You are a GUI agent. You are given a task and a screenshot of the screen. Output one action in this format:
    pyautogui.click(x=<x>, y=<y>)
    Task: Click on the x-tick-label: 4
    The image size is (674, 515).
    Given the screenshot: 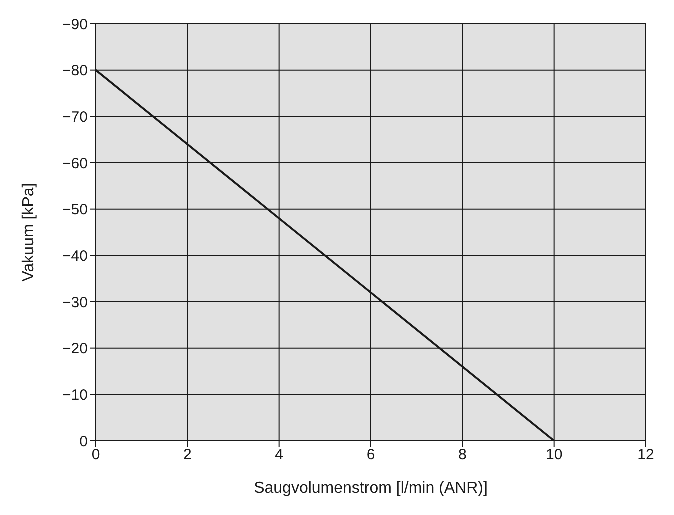 What is the action you would take?
    pyautogui.click(x=279, y=455)
    